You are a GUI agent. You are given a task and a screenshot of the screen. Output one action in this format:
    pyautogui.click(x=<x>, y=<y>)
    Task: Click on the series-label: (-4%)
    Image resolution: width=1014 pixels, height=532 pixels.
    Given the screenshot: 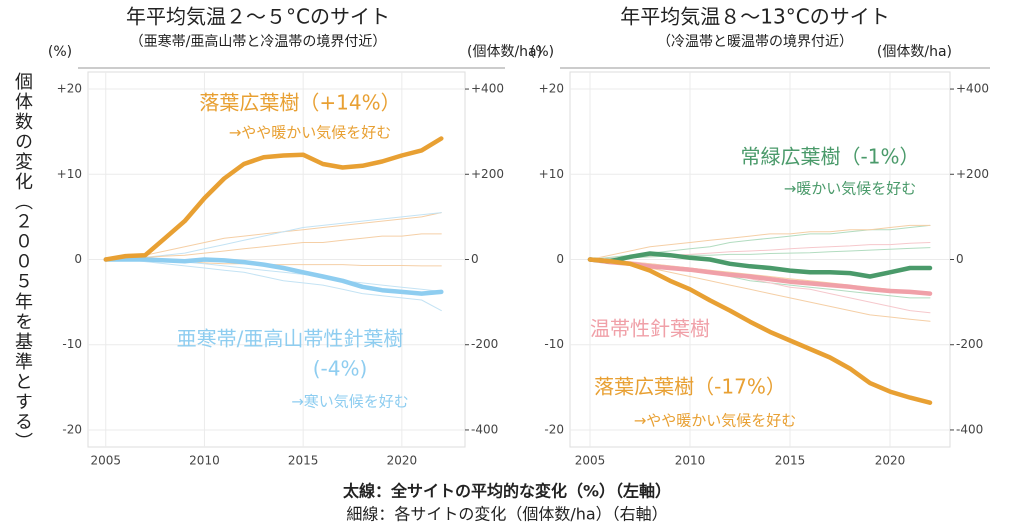 What is the action you would take?
    pyautogui.click(x=340, y=369)
    